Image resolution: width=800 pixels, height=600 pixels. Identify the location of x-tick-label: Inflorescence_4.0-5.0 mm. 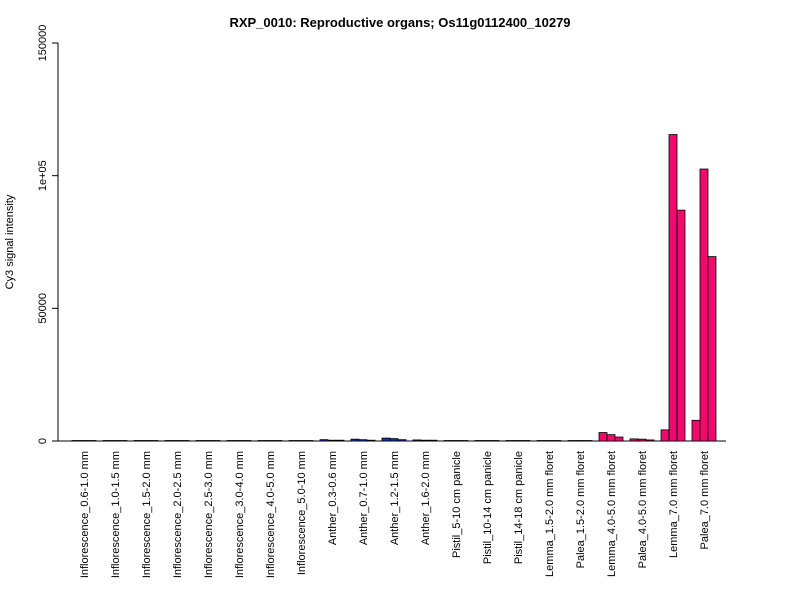
(271, 514).